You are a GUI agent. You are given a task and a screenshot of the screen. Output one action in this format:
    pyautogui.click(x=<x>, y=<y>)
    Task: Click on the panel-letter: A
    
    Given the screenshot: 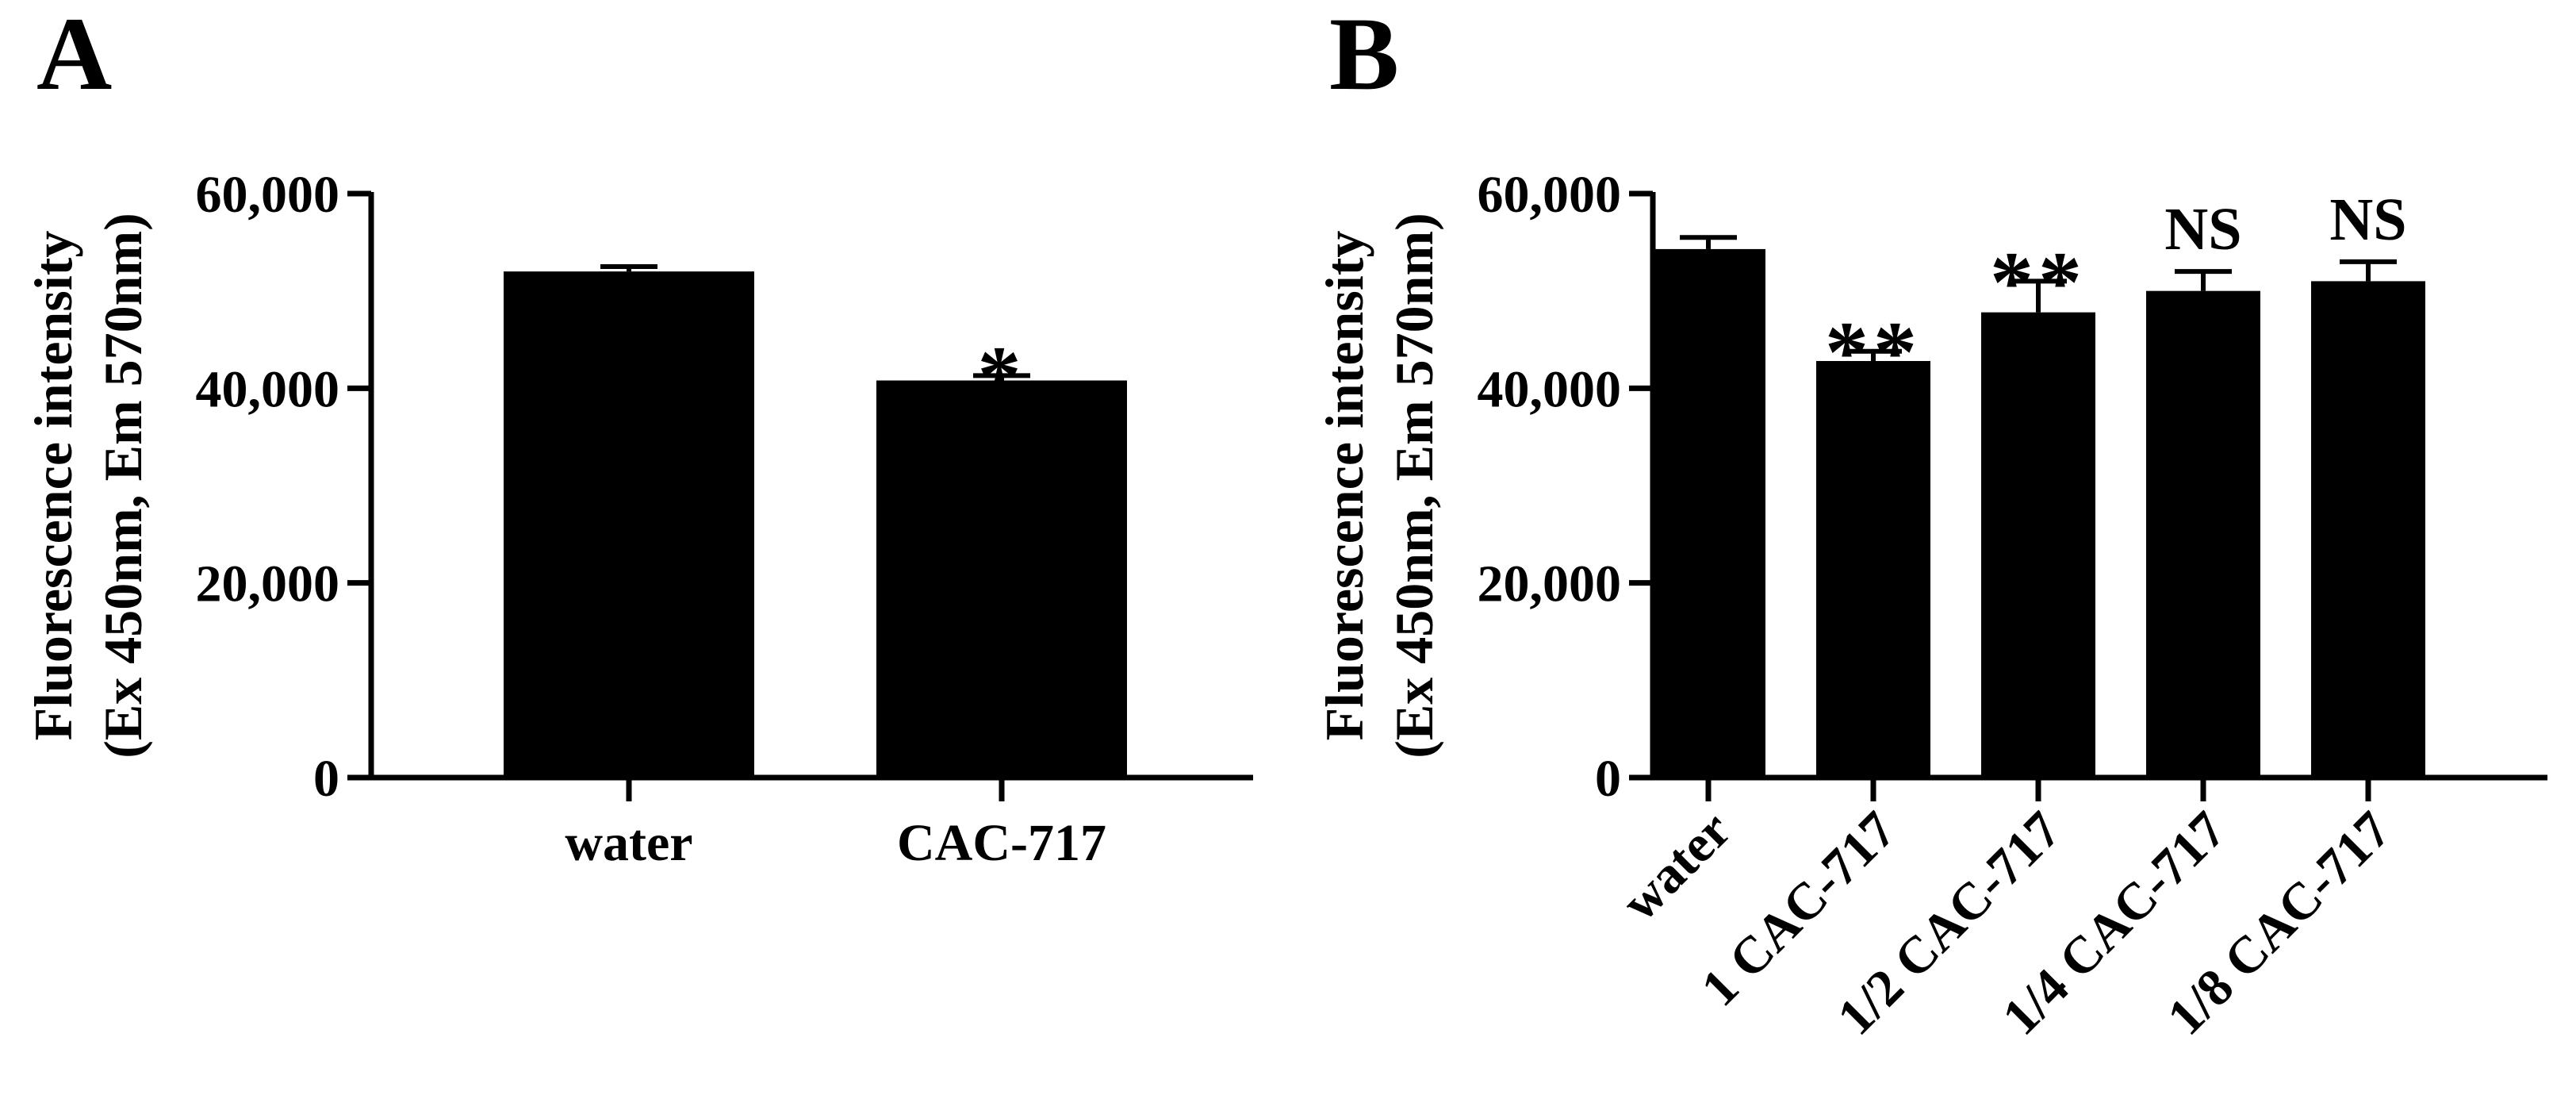 What is the action you would take?
    pyautogui.click(x=74, y=56)
    